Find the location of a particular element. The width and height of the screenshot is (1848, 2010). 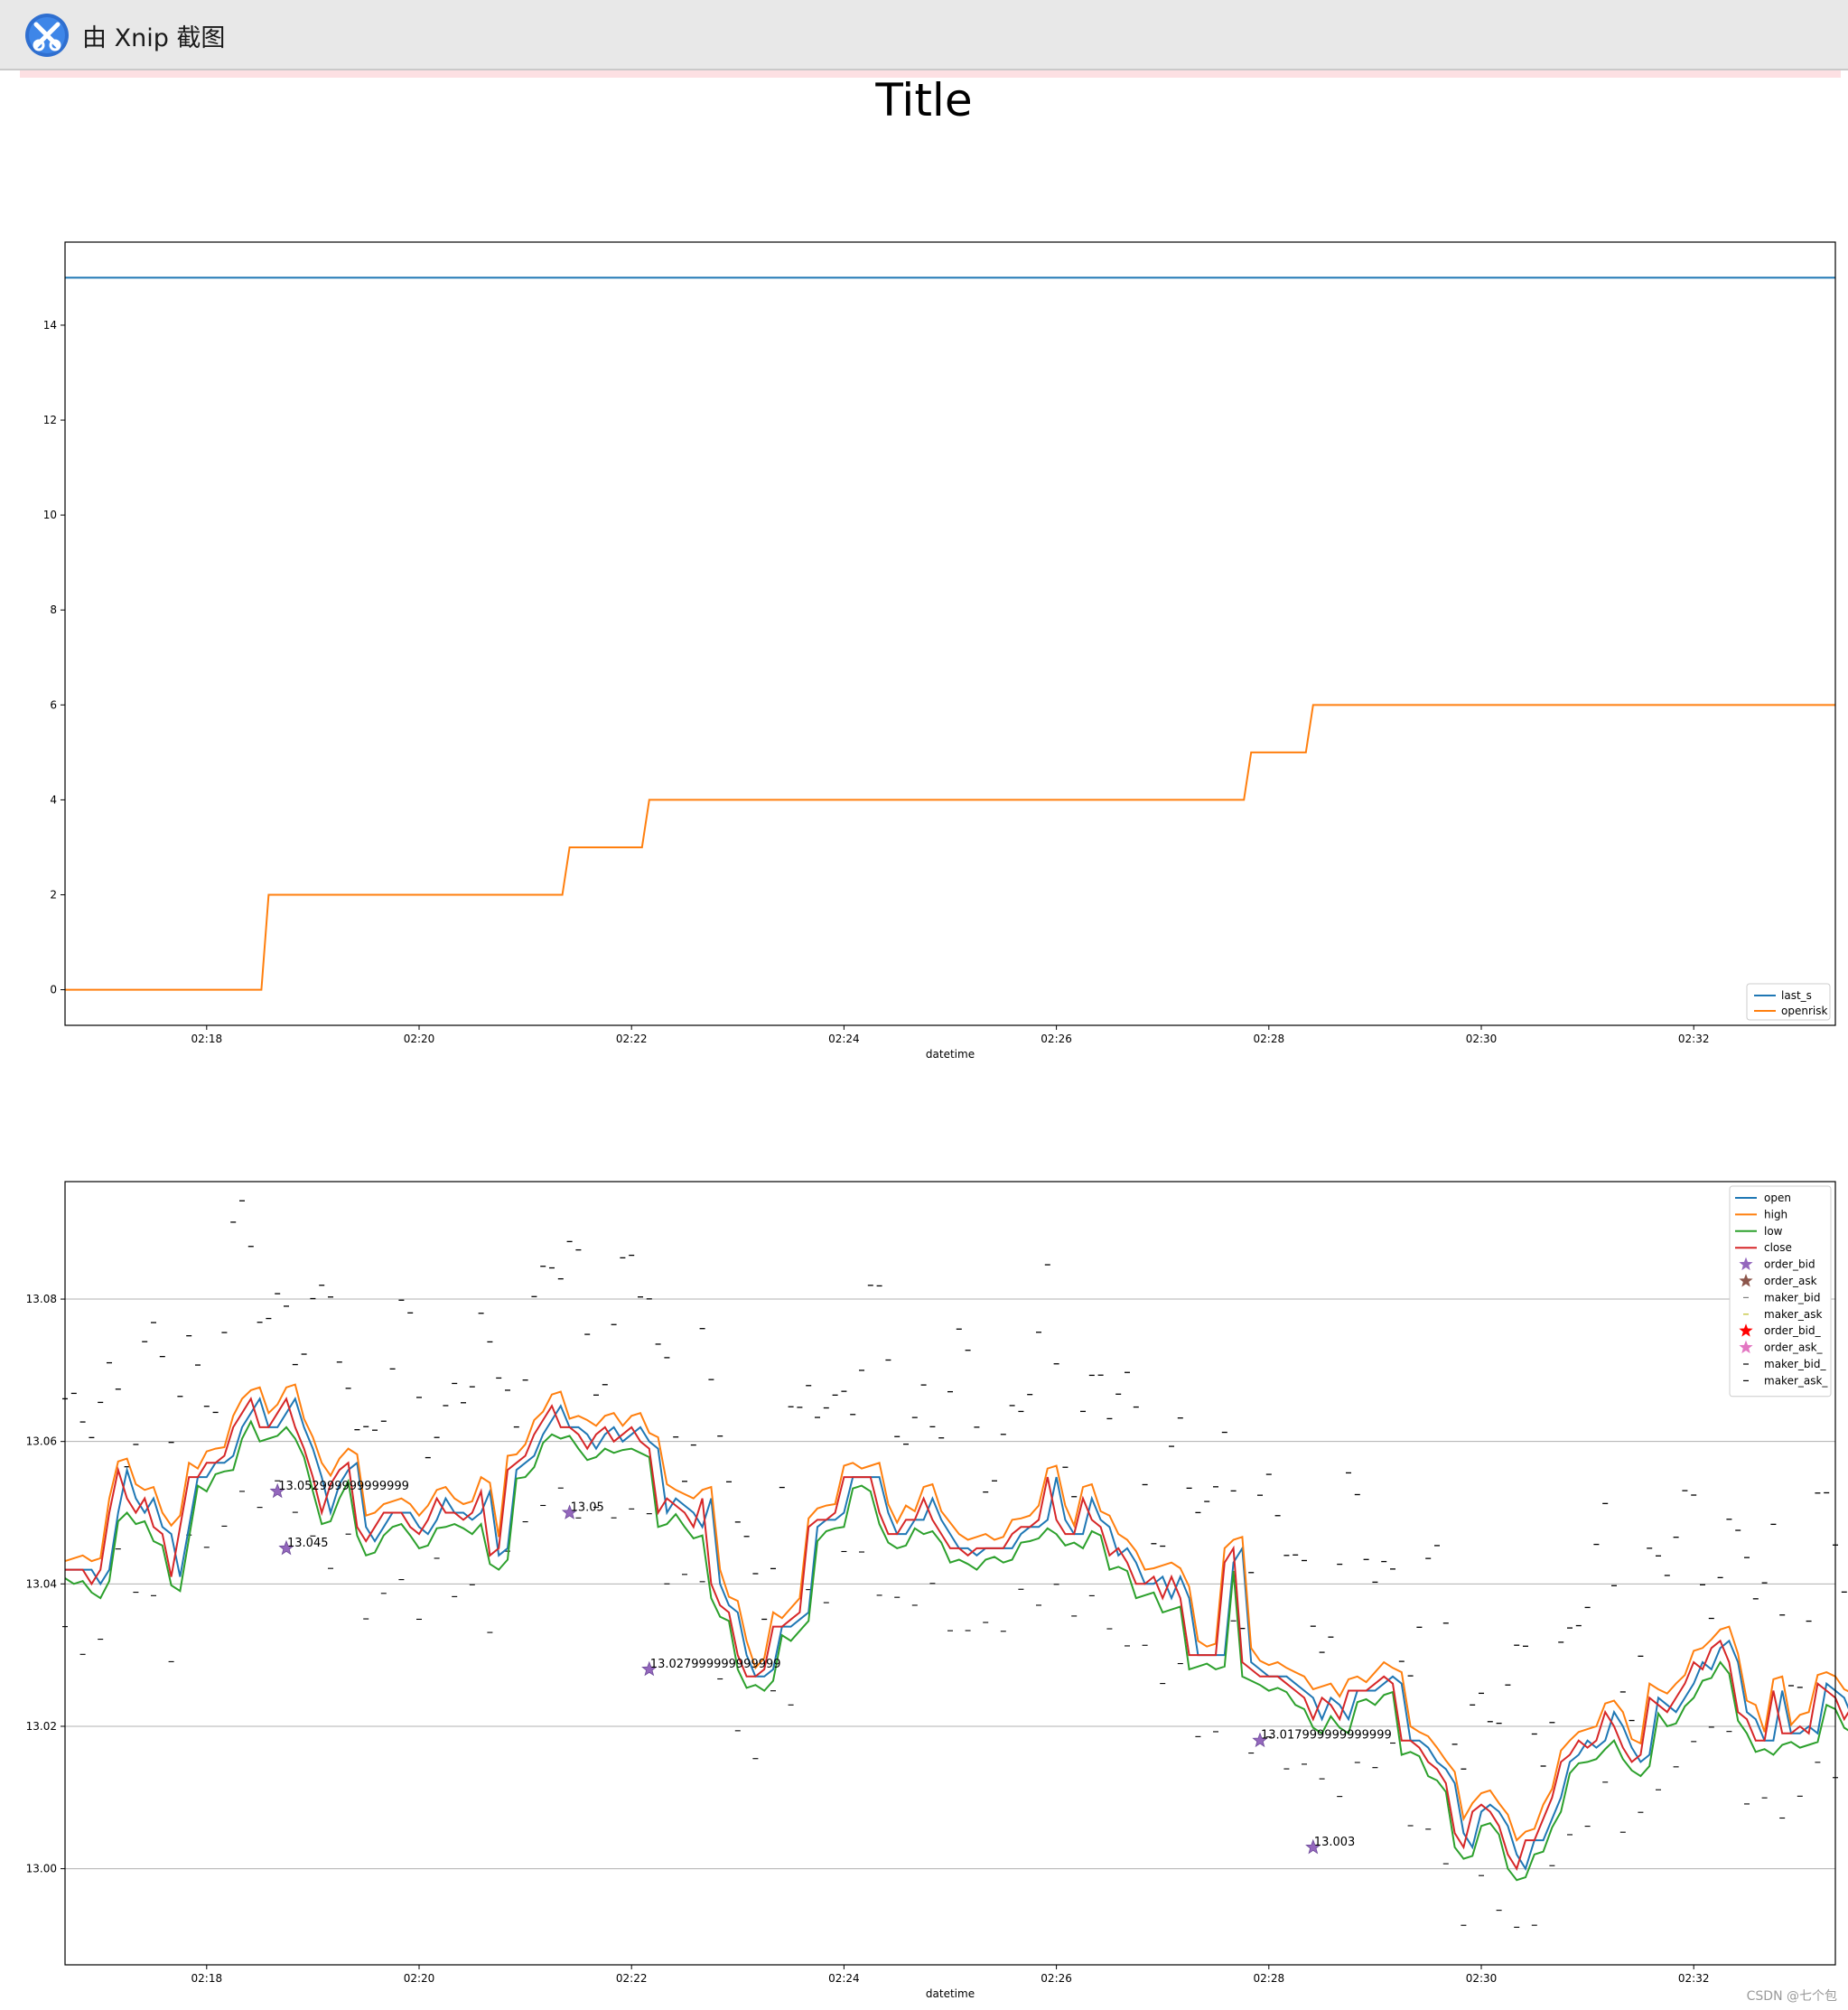

y-tick-label: 12 is located at coordinates (50, 420).